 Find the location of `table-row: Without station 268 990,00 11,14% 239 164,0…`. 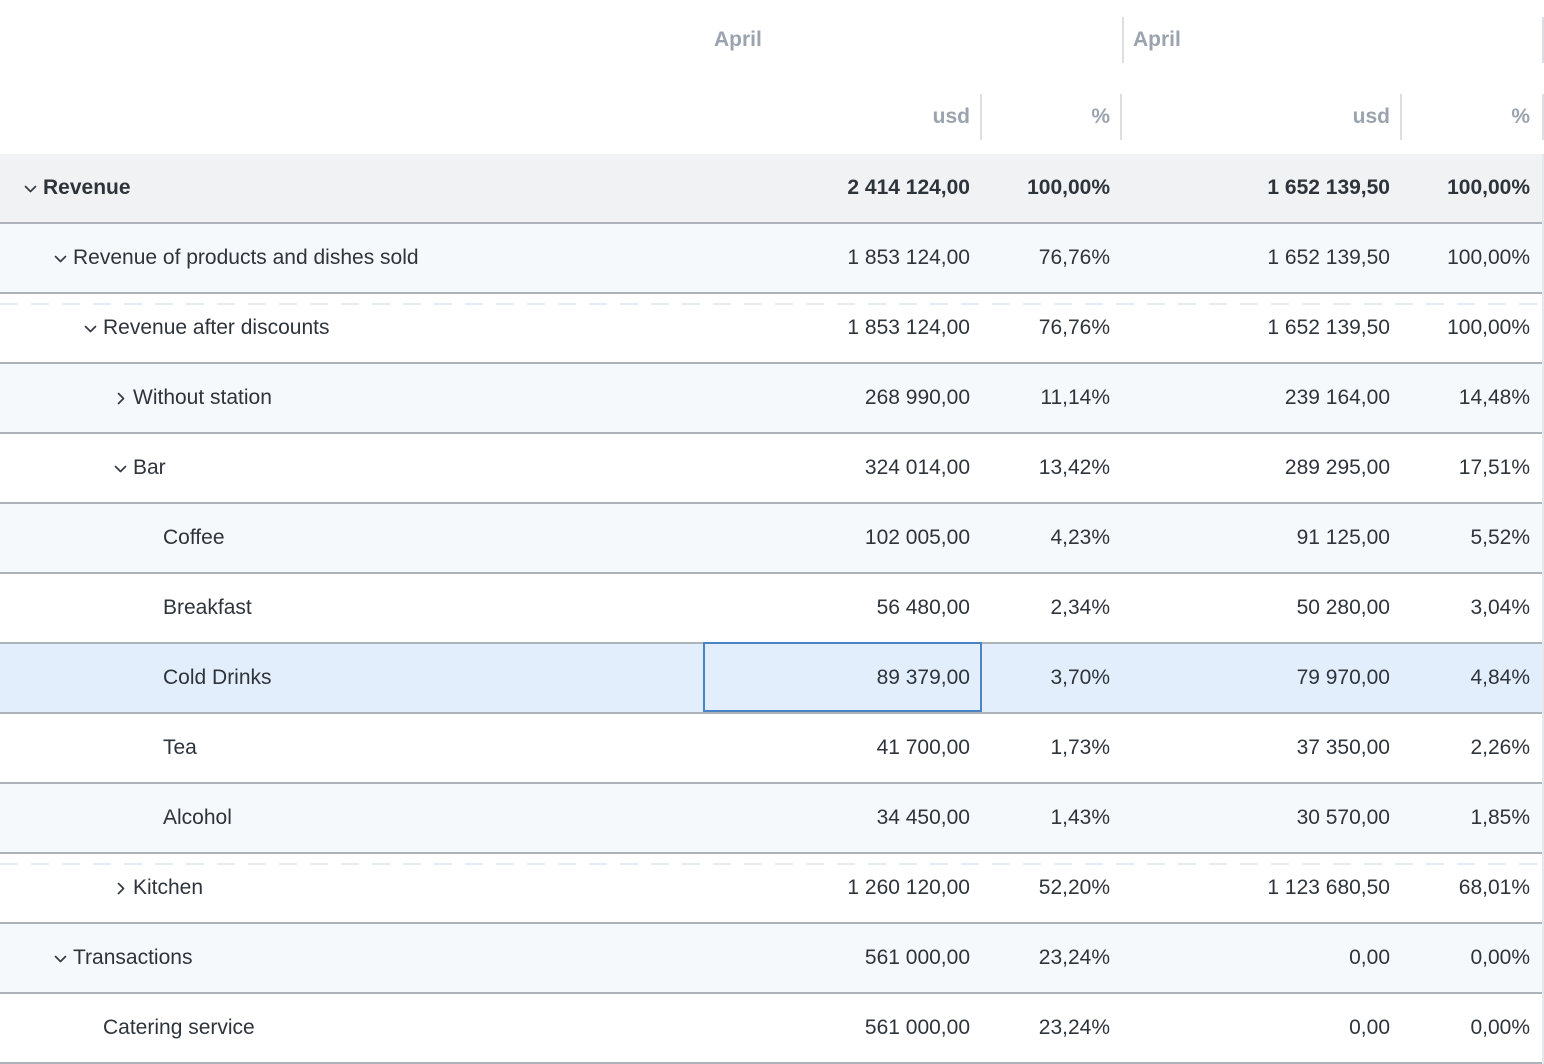

table-row: Without station 268 990,00 11,14% 239 164,0… is located at coordinates (771, 399).